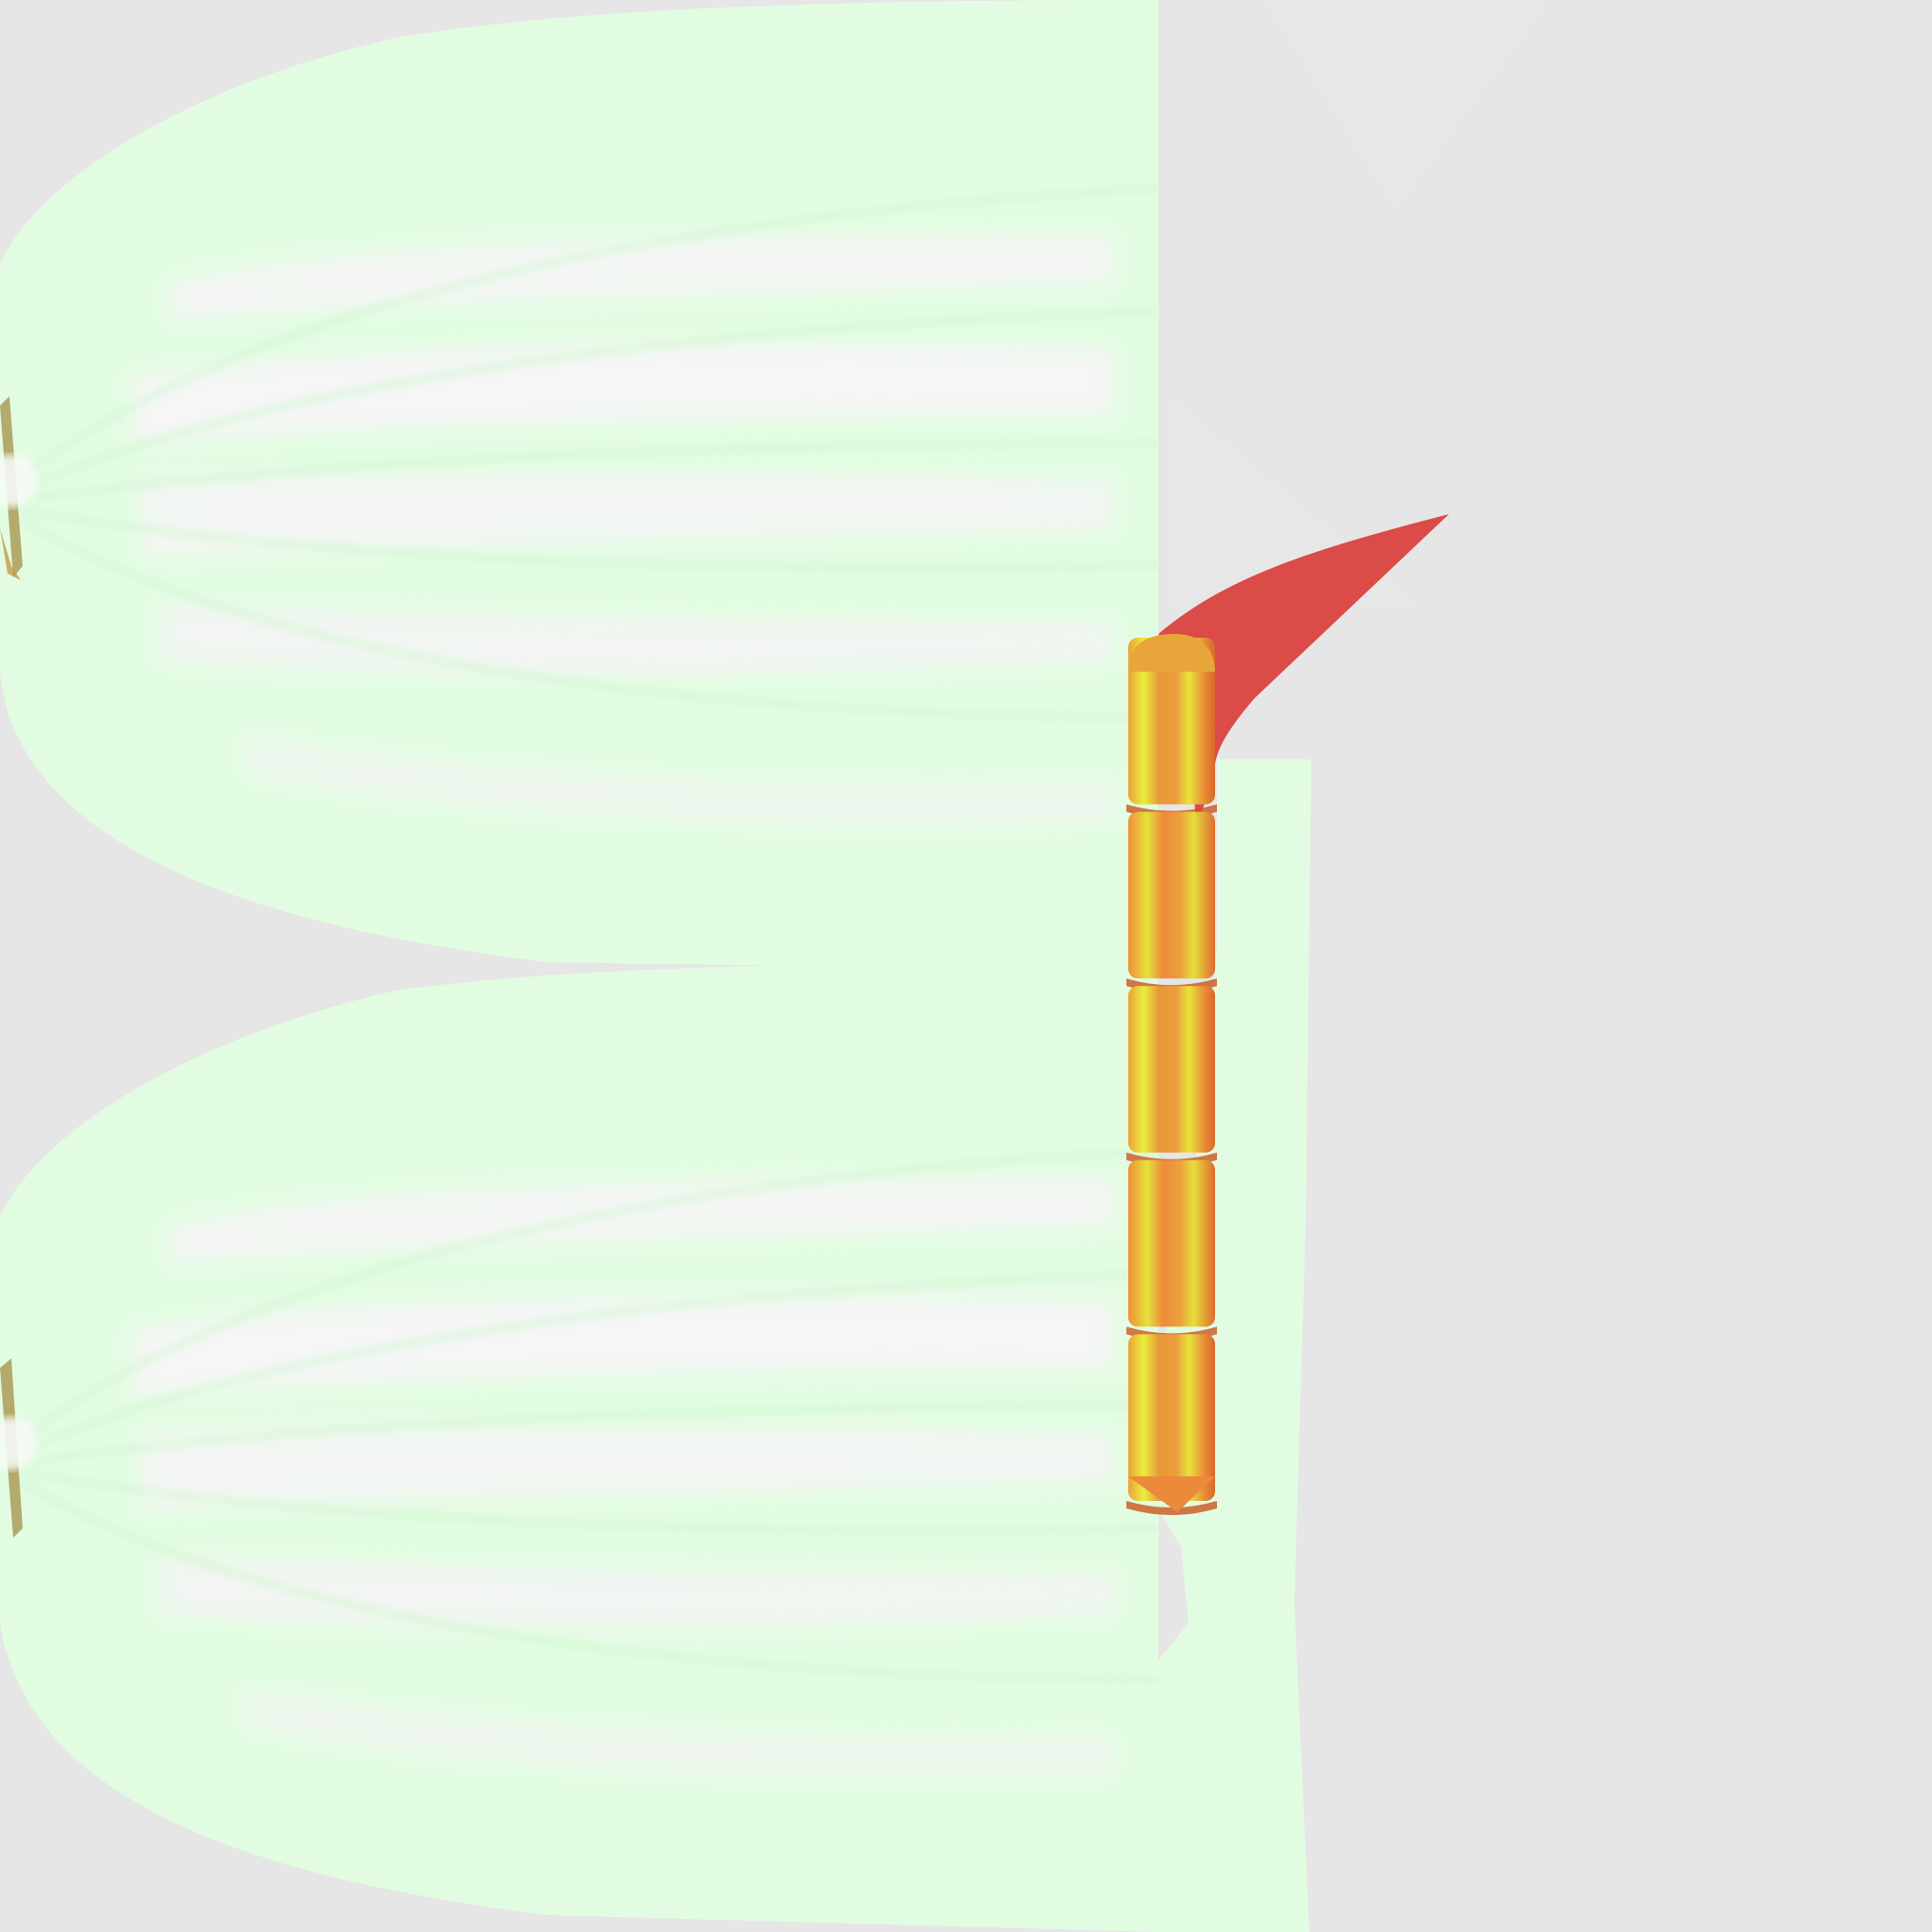 The height and width of the screenshot is (1932, 1932). I want to click on bamboo-stalk, so click(1172, 1074).